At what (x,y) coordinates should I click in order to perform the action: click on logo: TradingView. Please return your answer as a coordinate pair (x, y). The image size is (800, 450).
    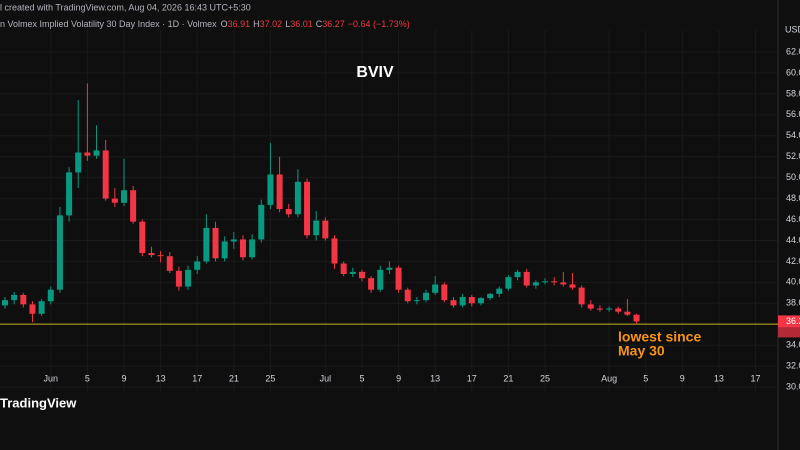
    Looking at the image, I should click on (38, 402).